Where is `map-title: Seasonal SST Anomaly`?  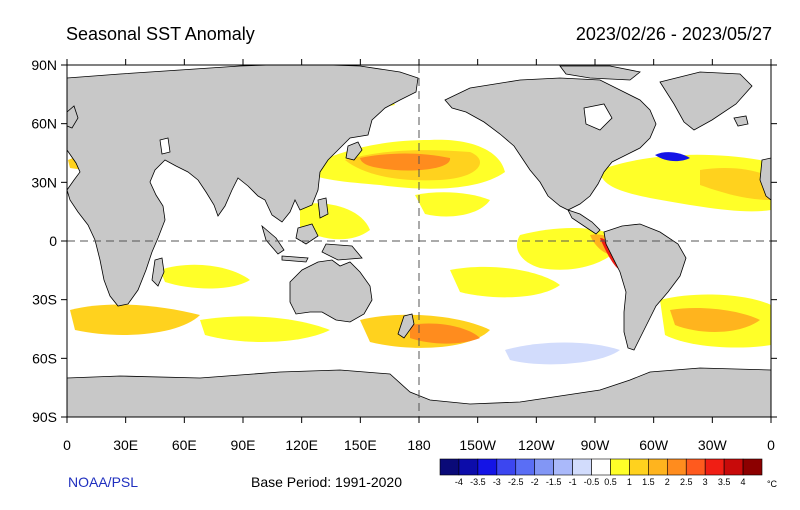
map-title: Seasonal SST Anomaly is located at coordinates (160, 34).